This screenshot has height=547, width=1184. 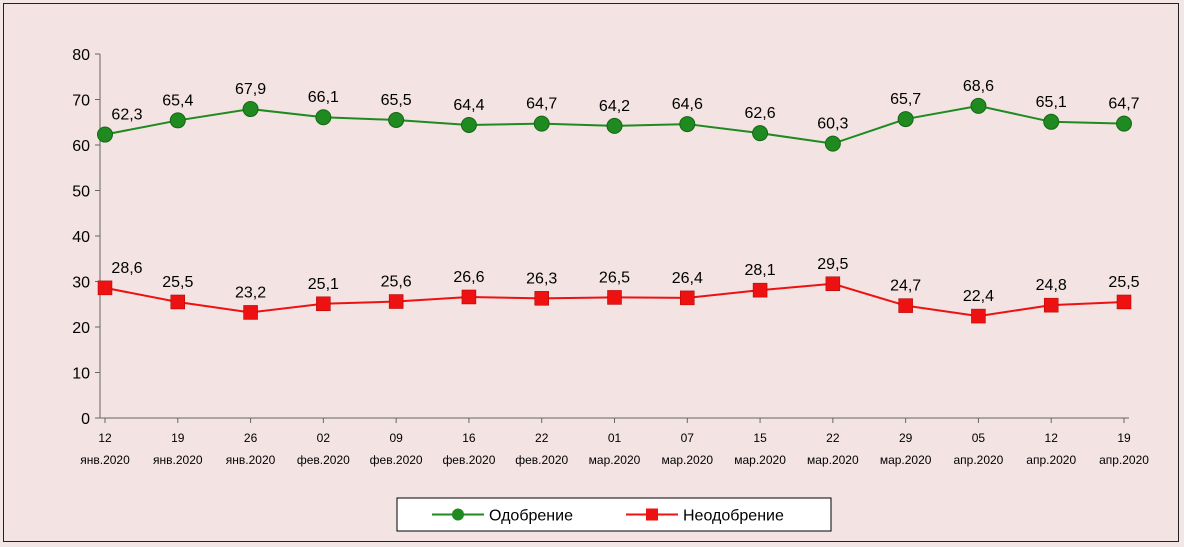 What do you see at coordinates (615, 438) in the screenshot?
I see `x-tick-label-day: 01` at bounding box center [615, 438].